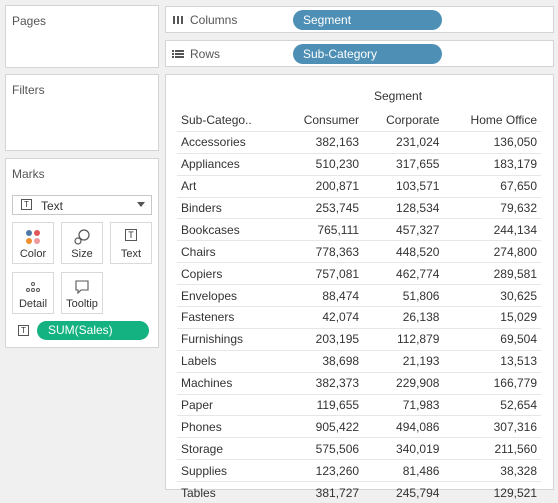 The height and width of the screenshot is (503, 558). What do you see at coordinates (229, 383) in the screenshot?
I see `row-header-cell: Machines` at bounding box center [229, 383].